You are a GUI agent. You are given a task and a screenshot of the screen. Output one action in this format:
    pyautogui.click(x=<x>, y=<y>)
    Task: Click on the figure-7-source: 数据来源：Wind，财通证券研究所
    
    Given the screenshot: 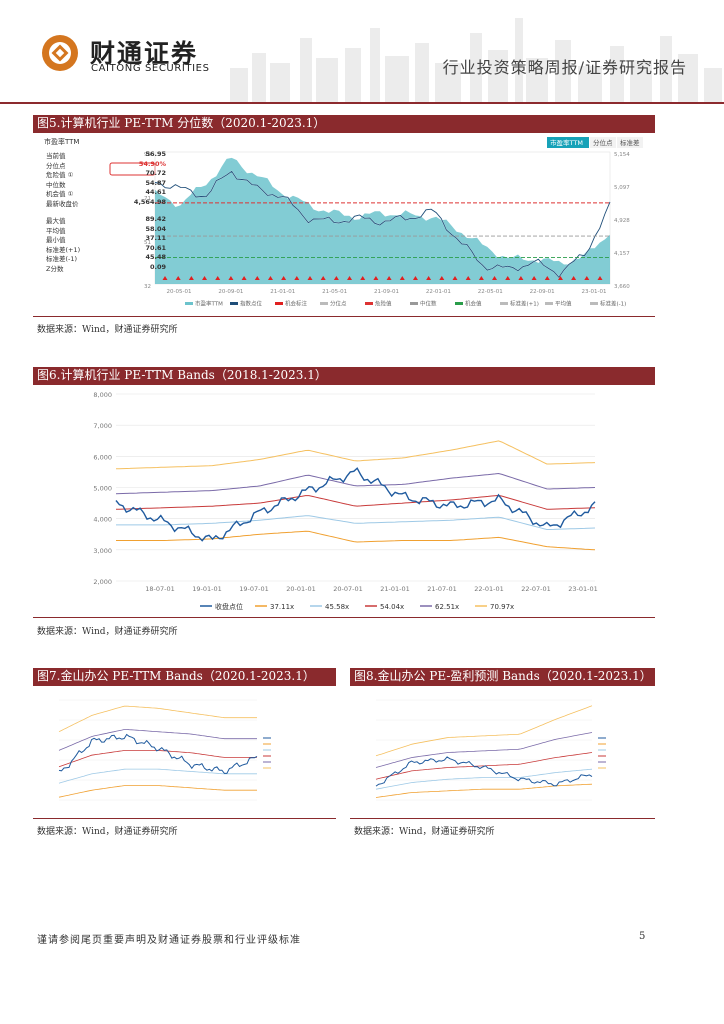 What is the action you would take?
    pyautogui.click(x=107, y=832)
    